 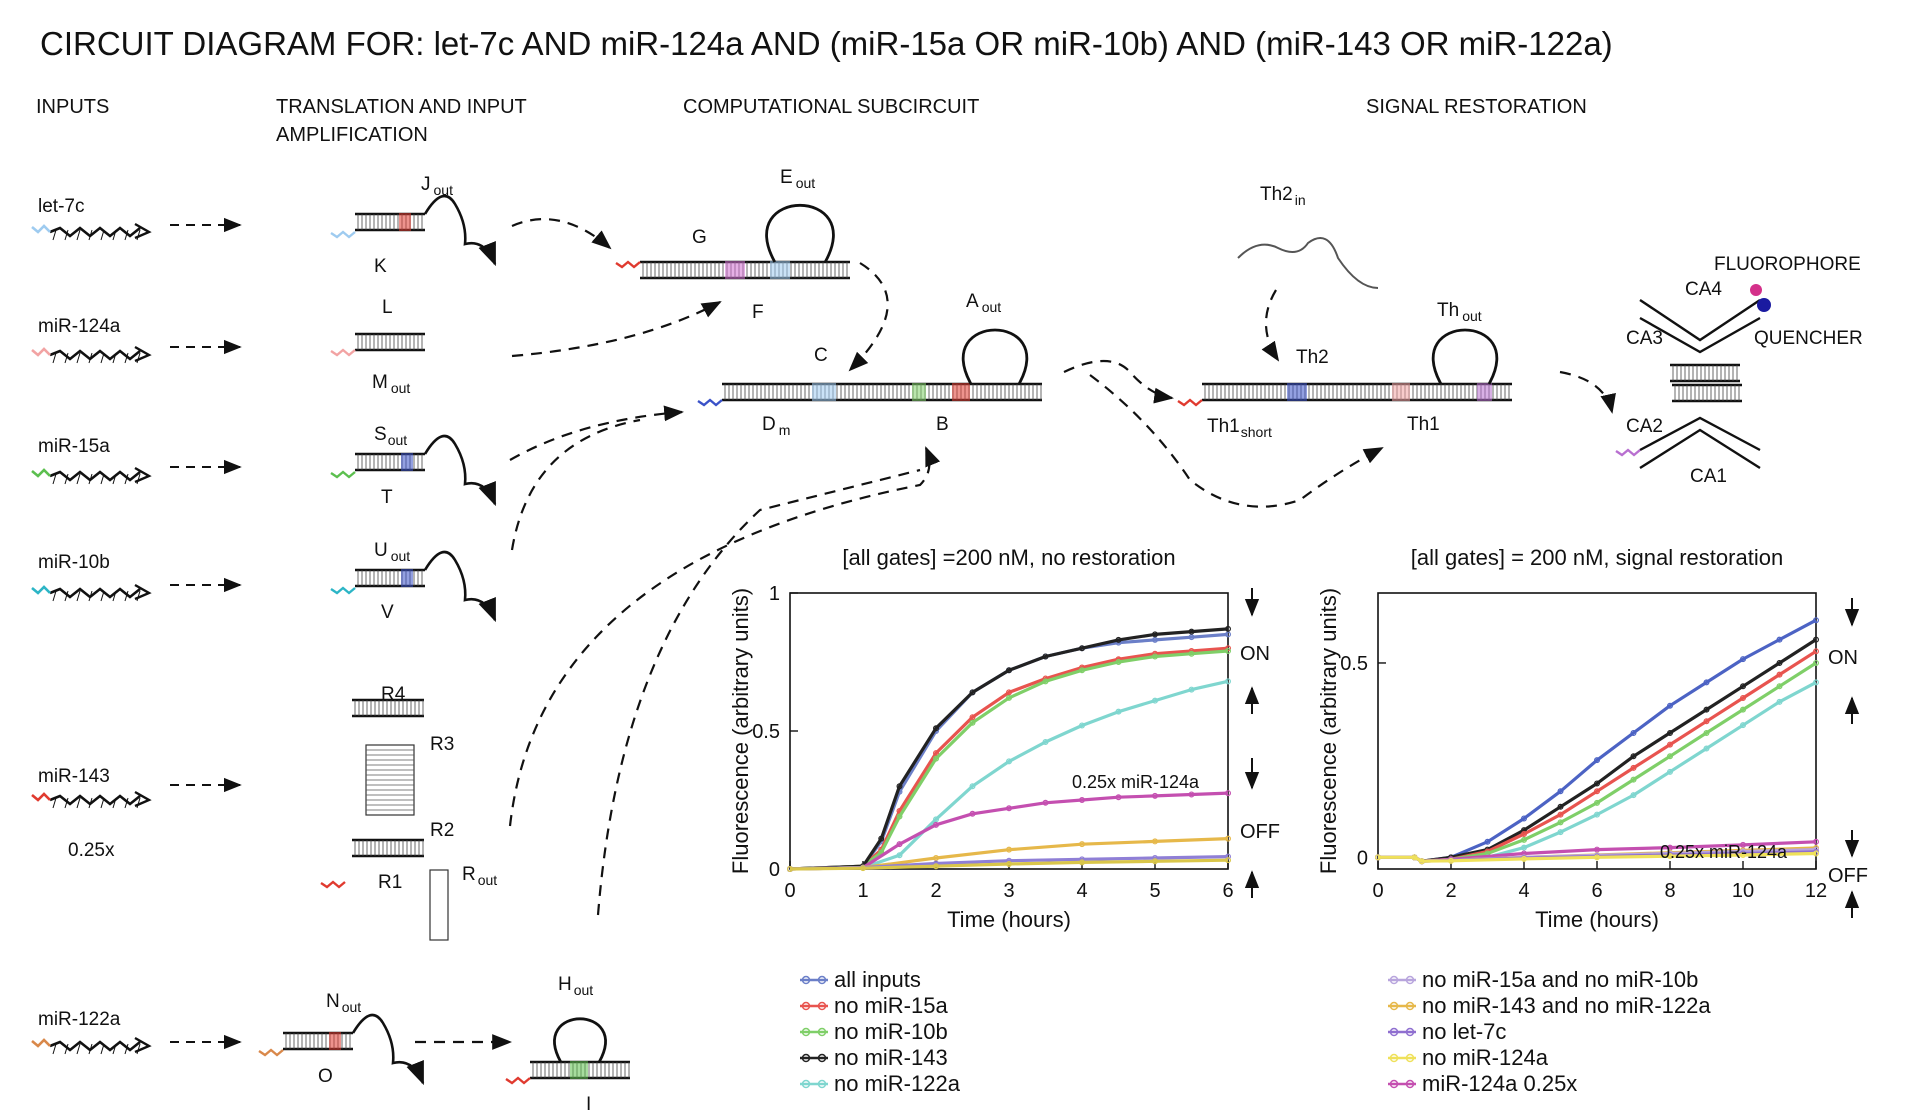 What do you see at coordinates (390, 462) in the screenshot?
I see `gate-ST` at bounding box center [390, 462].